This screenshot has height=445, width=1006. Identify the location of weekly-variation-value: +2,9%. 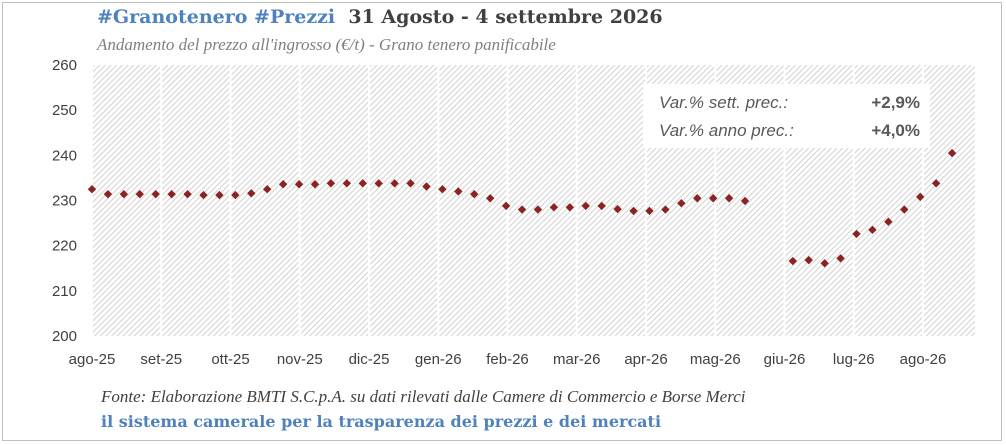
(895, 102).